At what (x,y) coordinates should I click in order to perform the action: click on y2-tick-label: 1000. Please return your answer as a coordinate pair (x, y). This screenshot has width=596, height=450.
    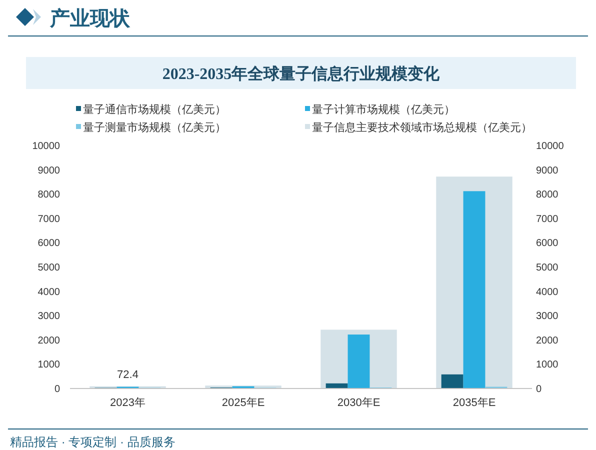
    Looking at the image, I should click on (547, 365).